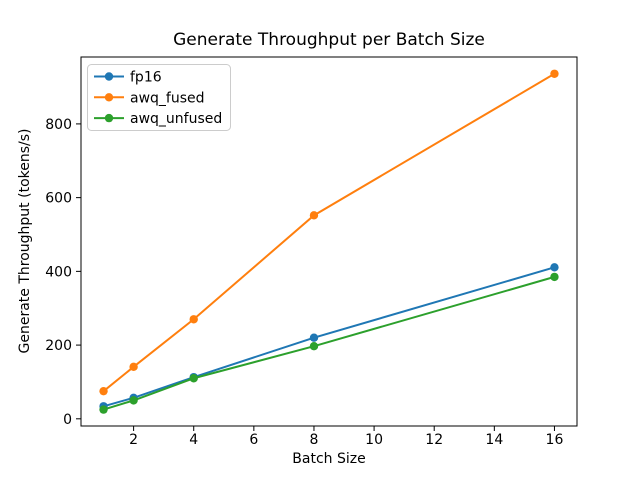  I want to click on legend-entry-awq_fused: awq_fused, so click(149, 98).